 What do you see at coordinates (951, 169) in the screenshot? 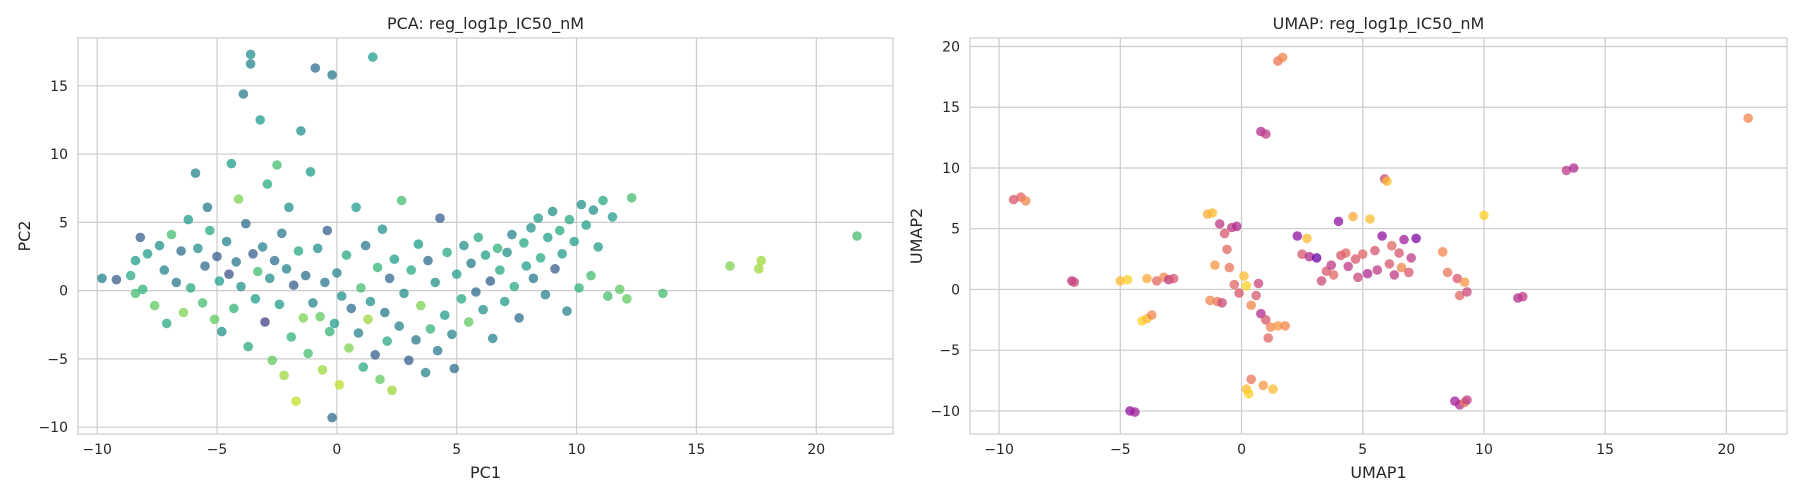
I see `umap-y-tick-label: 10` at bounding box center [951, 169].